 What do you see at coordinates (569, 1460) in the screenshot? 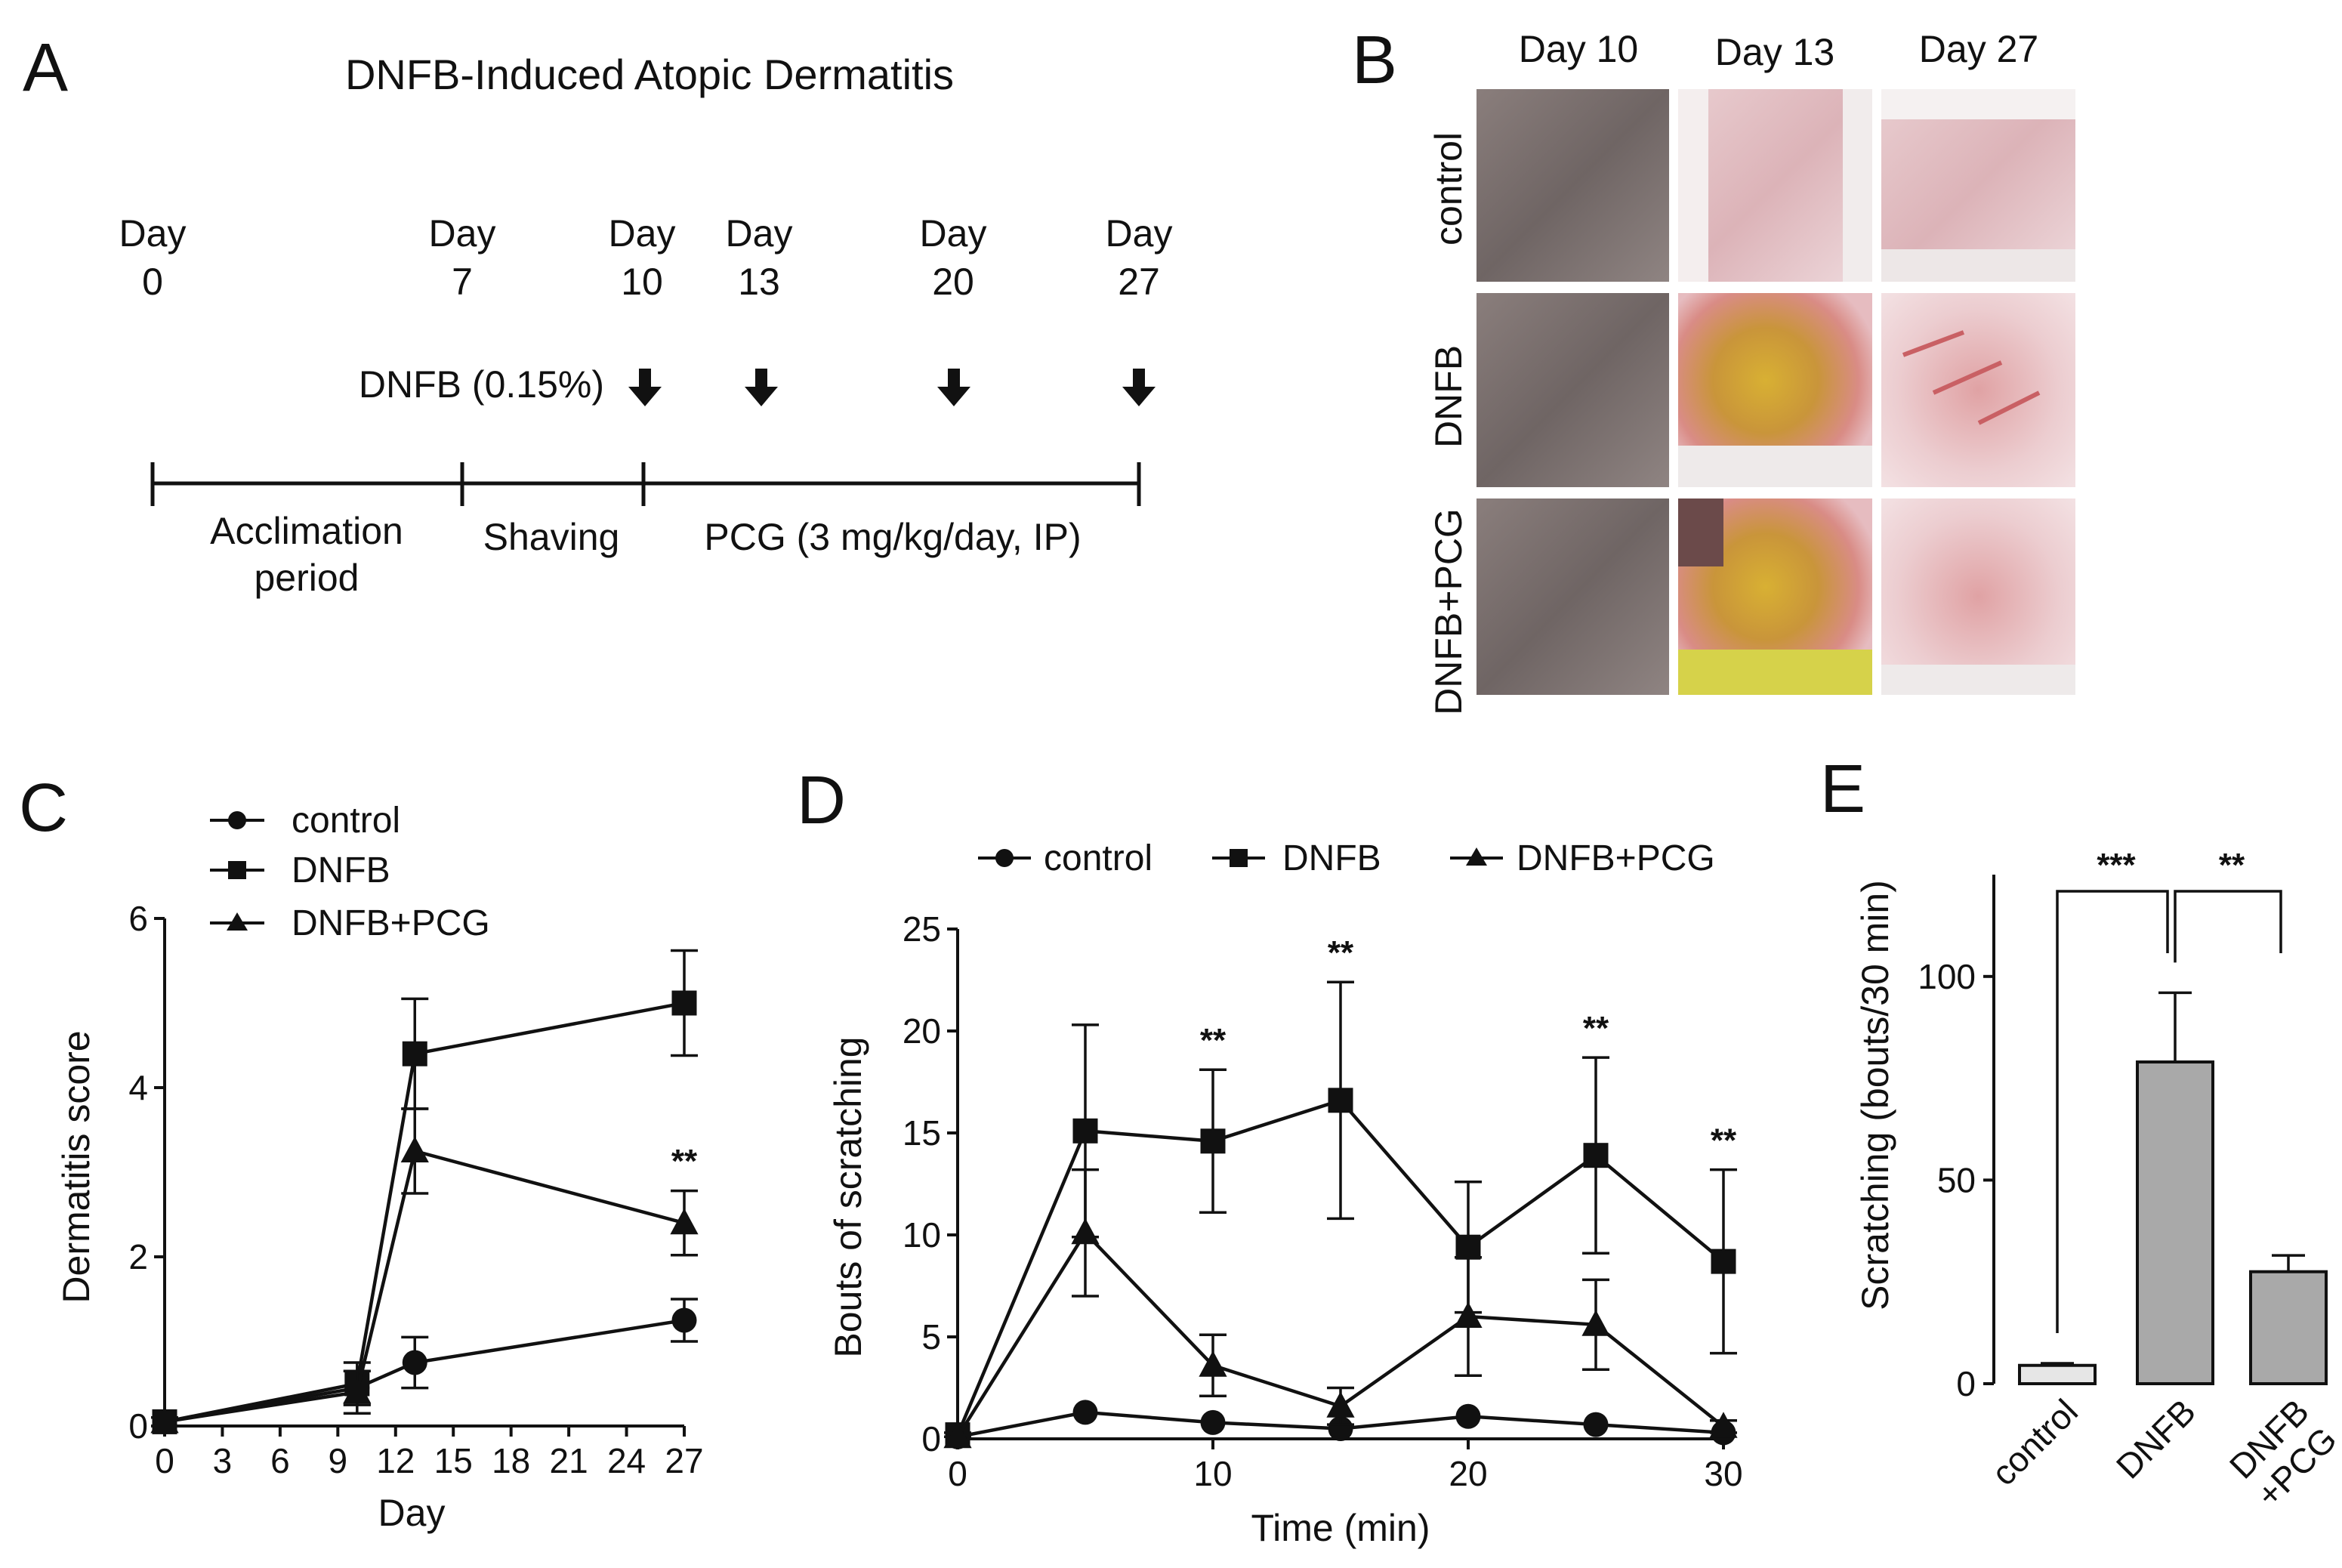
I see `x-tick-label: 21` at bounding box center [569, 1460].